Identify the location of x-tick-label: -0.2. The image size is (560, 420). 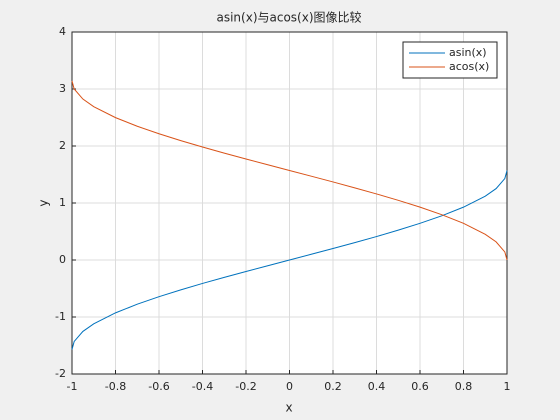
(245, 386).